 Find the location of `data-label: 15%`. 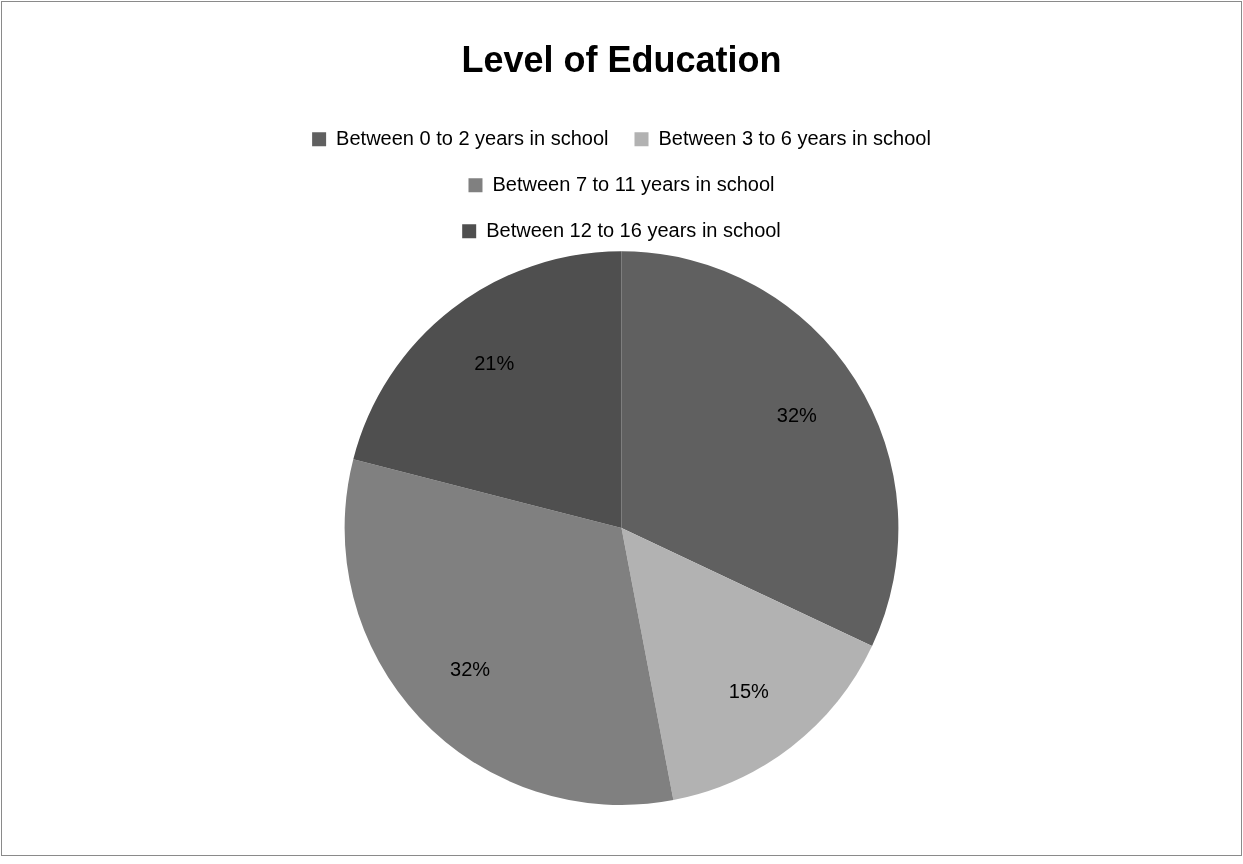

data-label: 15% is located at coordinates (749, 690).